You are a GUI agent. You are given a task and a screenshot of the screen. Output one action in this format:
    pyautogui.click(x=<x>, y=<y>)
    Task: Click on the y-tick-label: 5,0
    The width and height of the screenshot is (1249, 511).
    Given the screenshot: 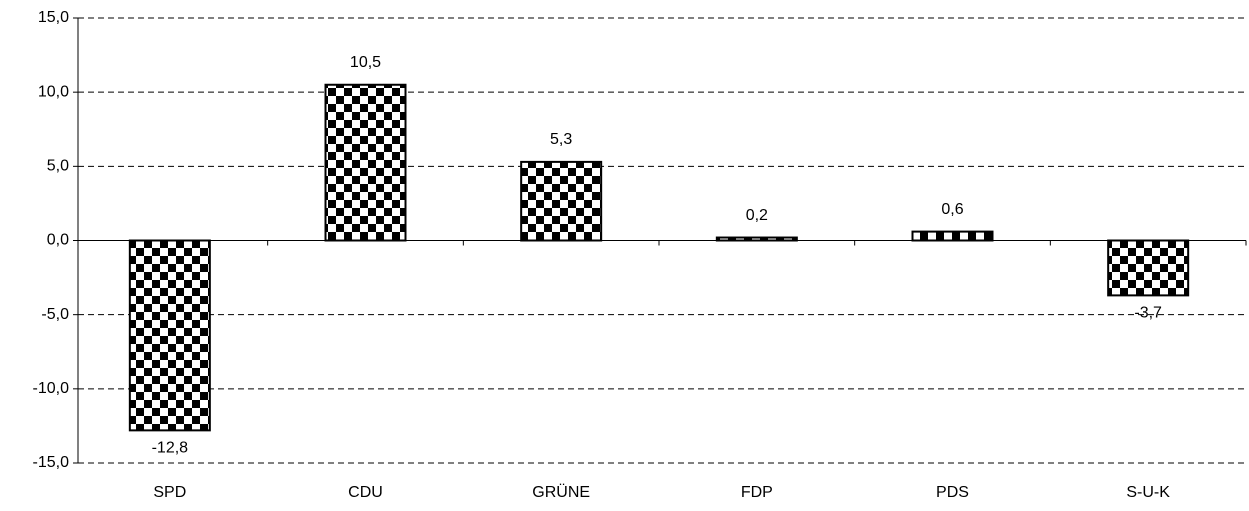 What is the action you would take?
    pyautogui.click(x=58, y=166)
    